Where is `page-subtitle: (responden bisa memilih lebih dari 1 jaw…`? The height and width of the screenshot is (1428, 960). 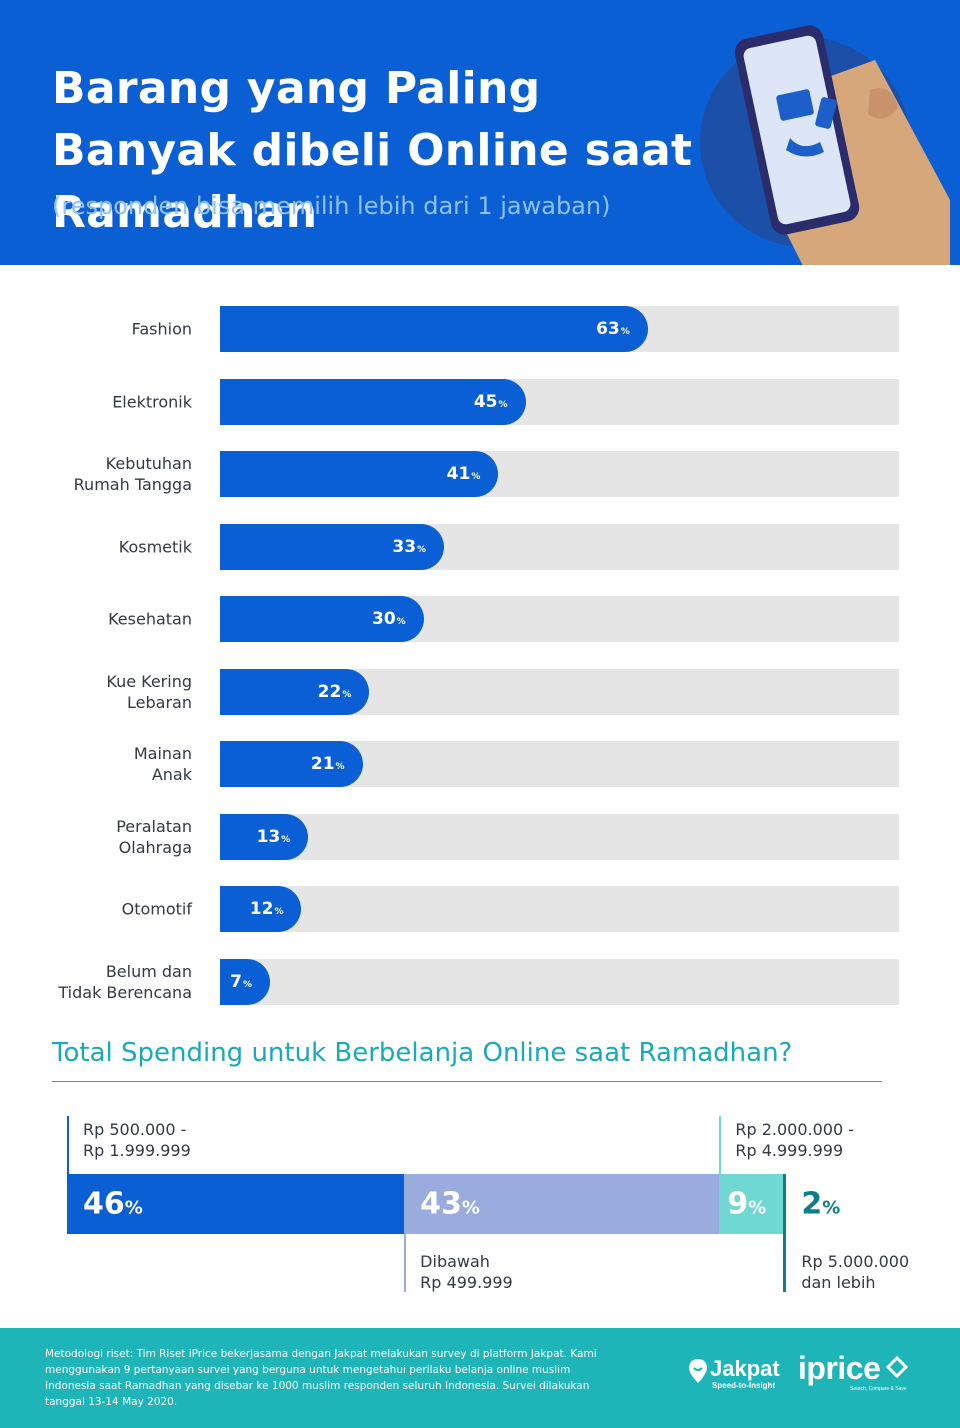 page-subtitle: (responden bisa memilih lebih dari 1 jaw… is located at coordinates (331, 206).